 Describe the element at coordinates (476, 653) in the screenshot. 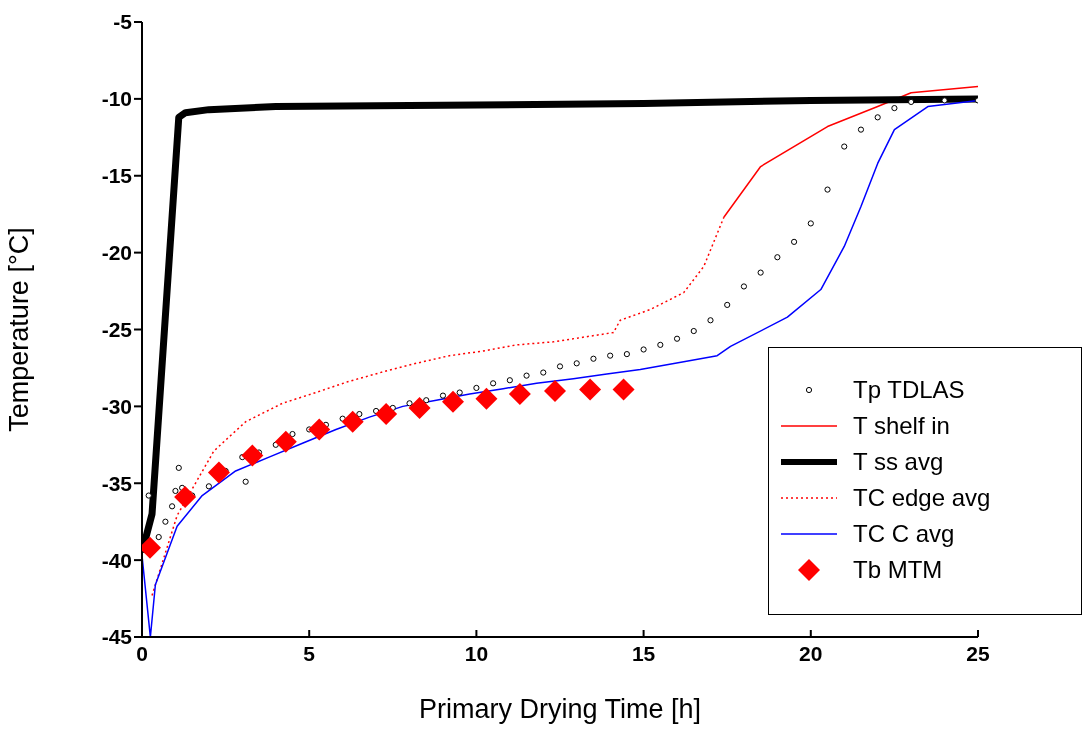

I see `x-tick-label: 10` at that location.